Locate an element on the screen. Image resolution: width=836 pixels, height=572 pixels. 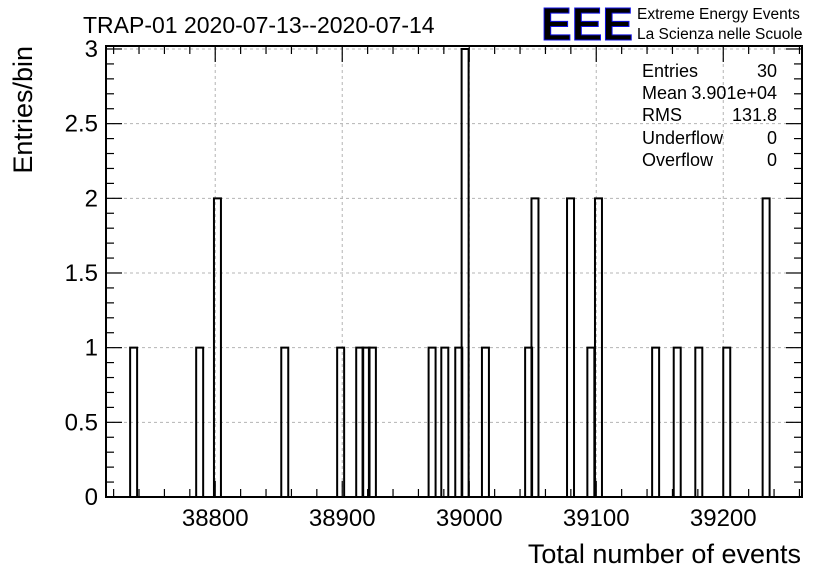
y-tick-label-0: 0 is located at coordinates (91, 497).